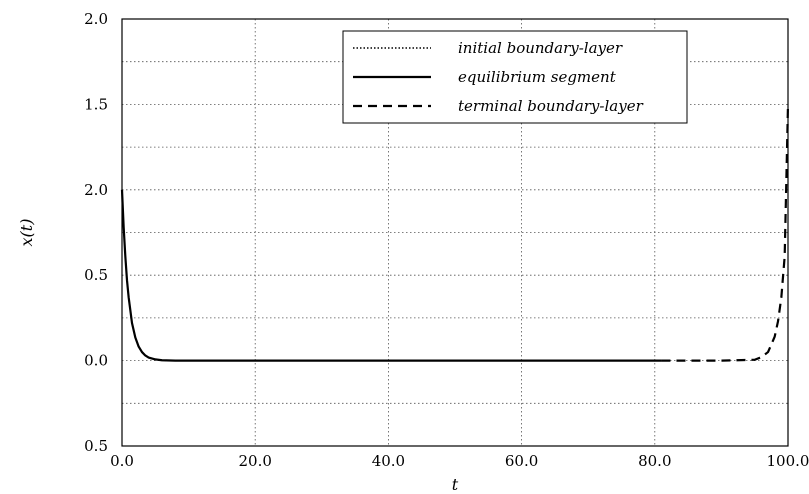  I want to click on x-tick-label: 0.0, so click(122, 461).